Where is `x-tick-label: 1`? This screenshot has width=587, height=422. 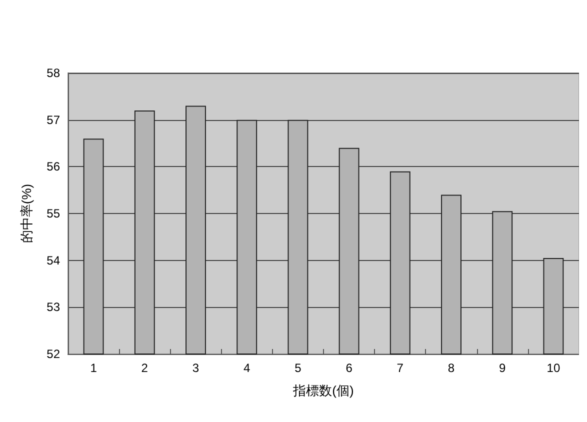
x-tick-label: 1 is located at coordinates (94, 368).